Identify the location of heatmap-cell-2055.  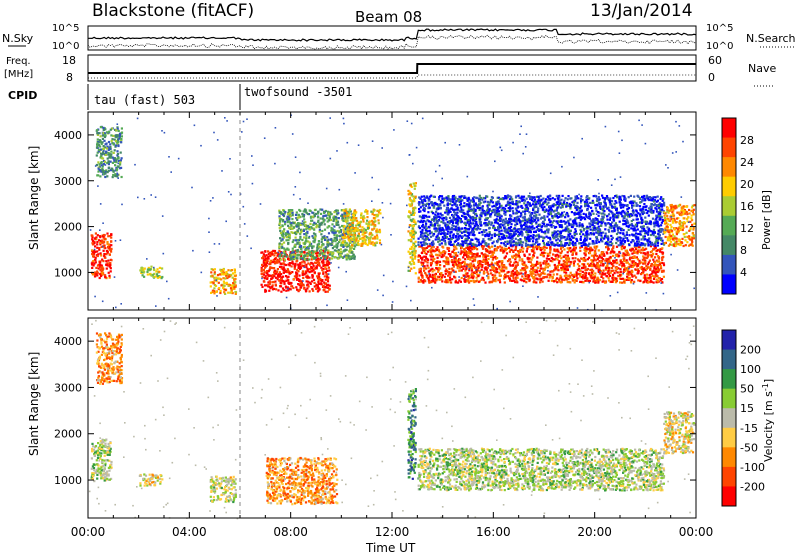
(344, 237).